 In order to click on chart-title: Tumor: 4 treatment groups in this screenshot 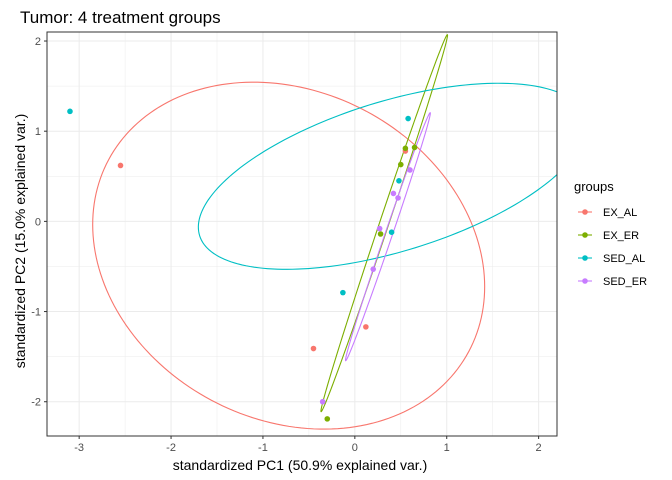, I will do `click(120, 17)`.